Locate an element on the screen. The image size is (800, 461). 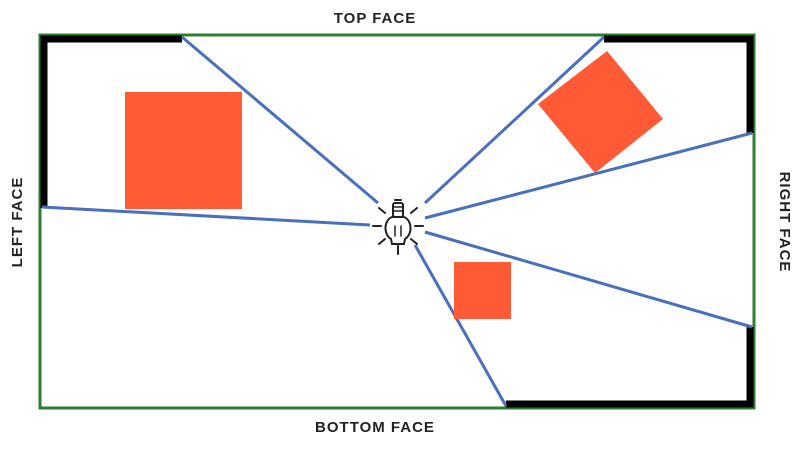
shadow-edge-top-right is located at coordinates (679, 84).